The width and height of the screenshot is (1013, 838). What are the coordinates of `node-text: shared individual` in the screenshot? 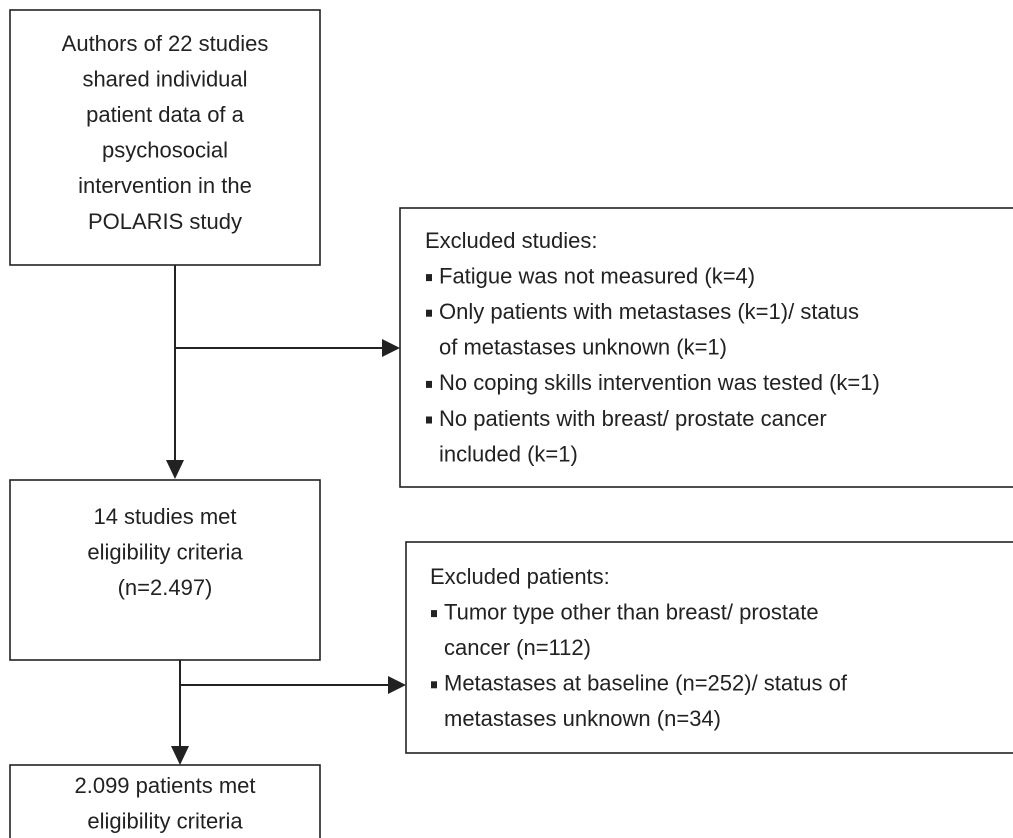 It's located at (164, 78).